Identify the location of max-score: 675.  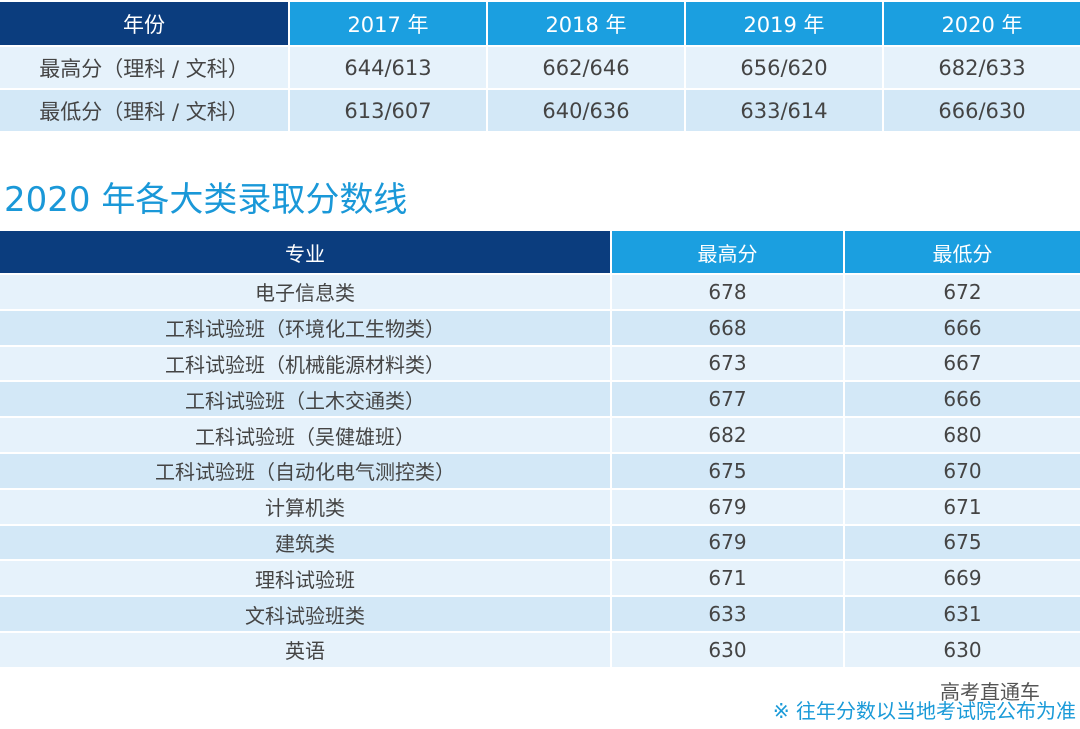
(727, 470).